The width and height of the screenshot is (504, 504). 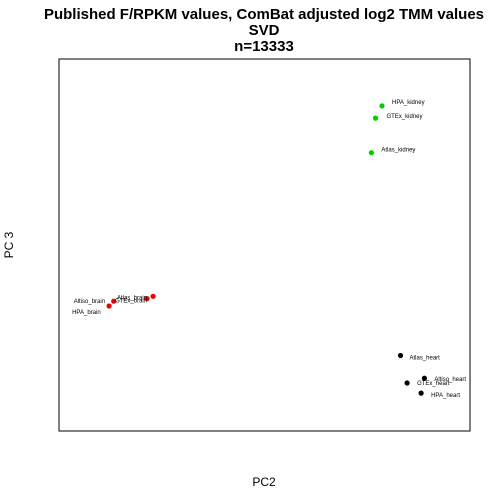 What do you see at coordinates (371, 153) in the screenshot?
I see `point-atlas-kidney` at bounding box center [371, 153].